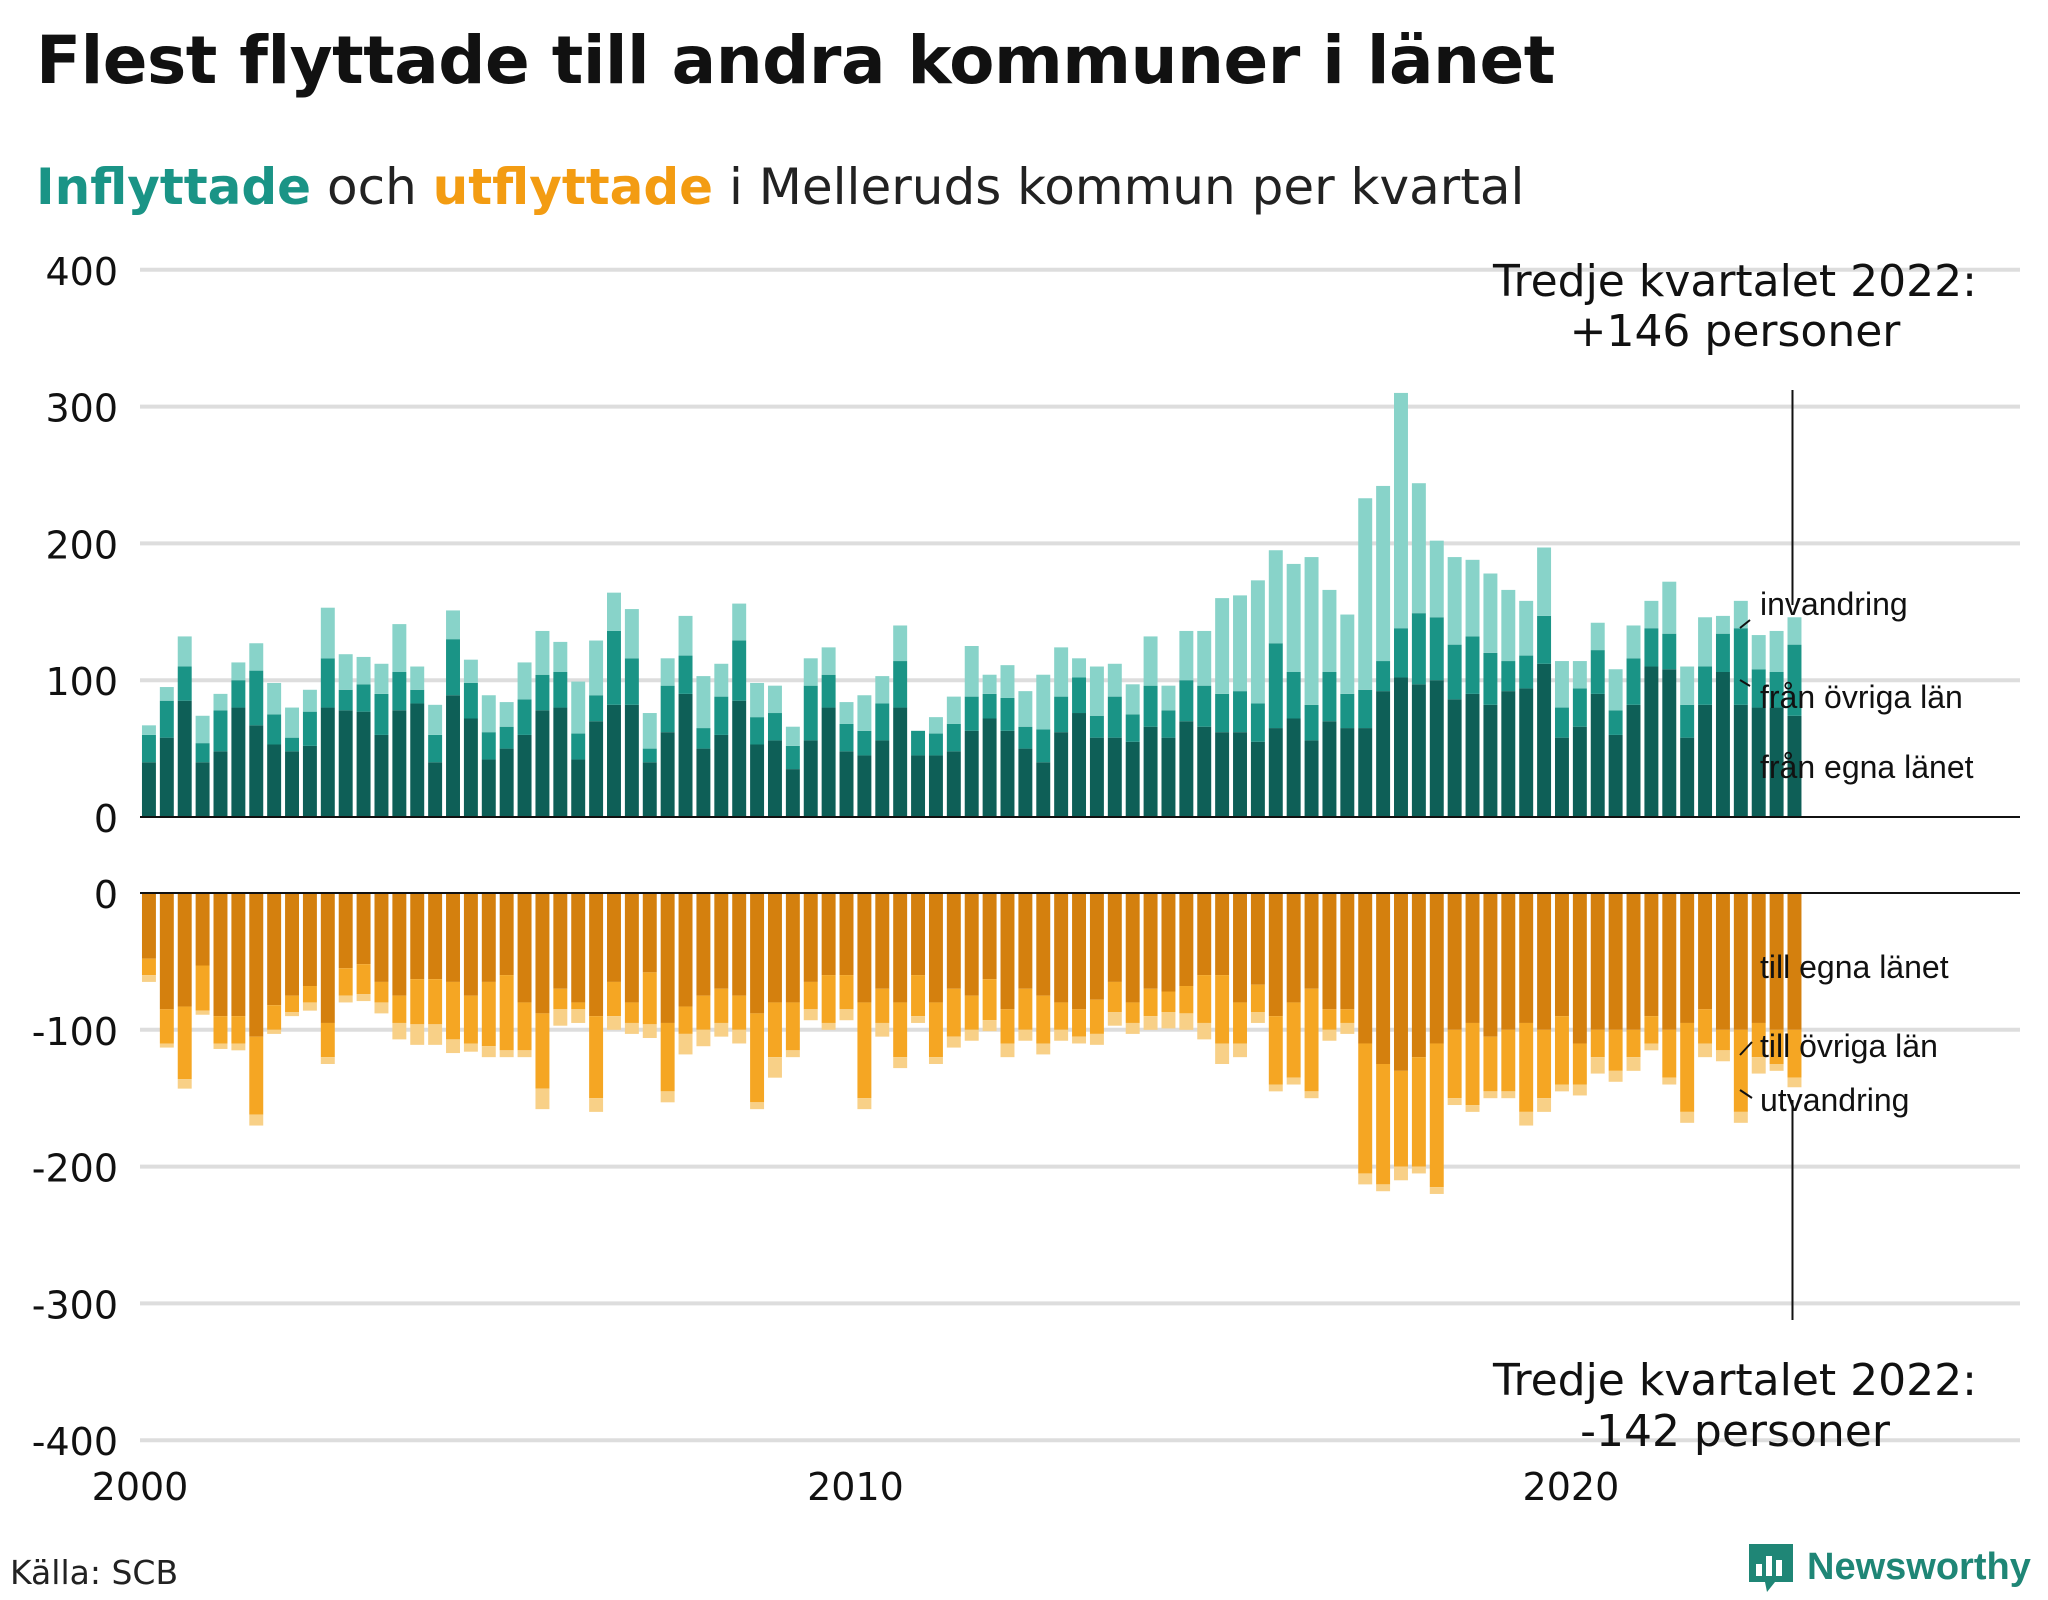 The height and width of the screenshot is (1600, 2048). What do you see at coordinates (94, 1572) in the screenshot?
I see `source-note: Källa: SCB` at bounding box center [94, 1572].